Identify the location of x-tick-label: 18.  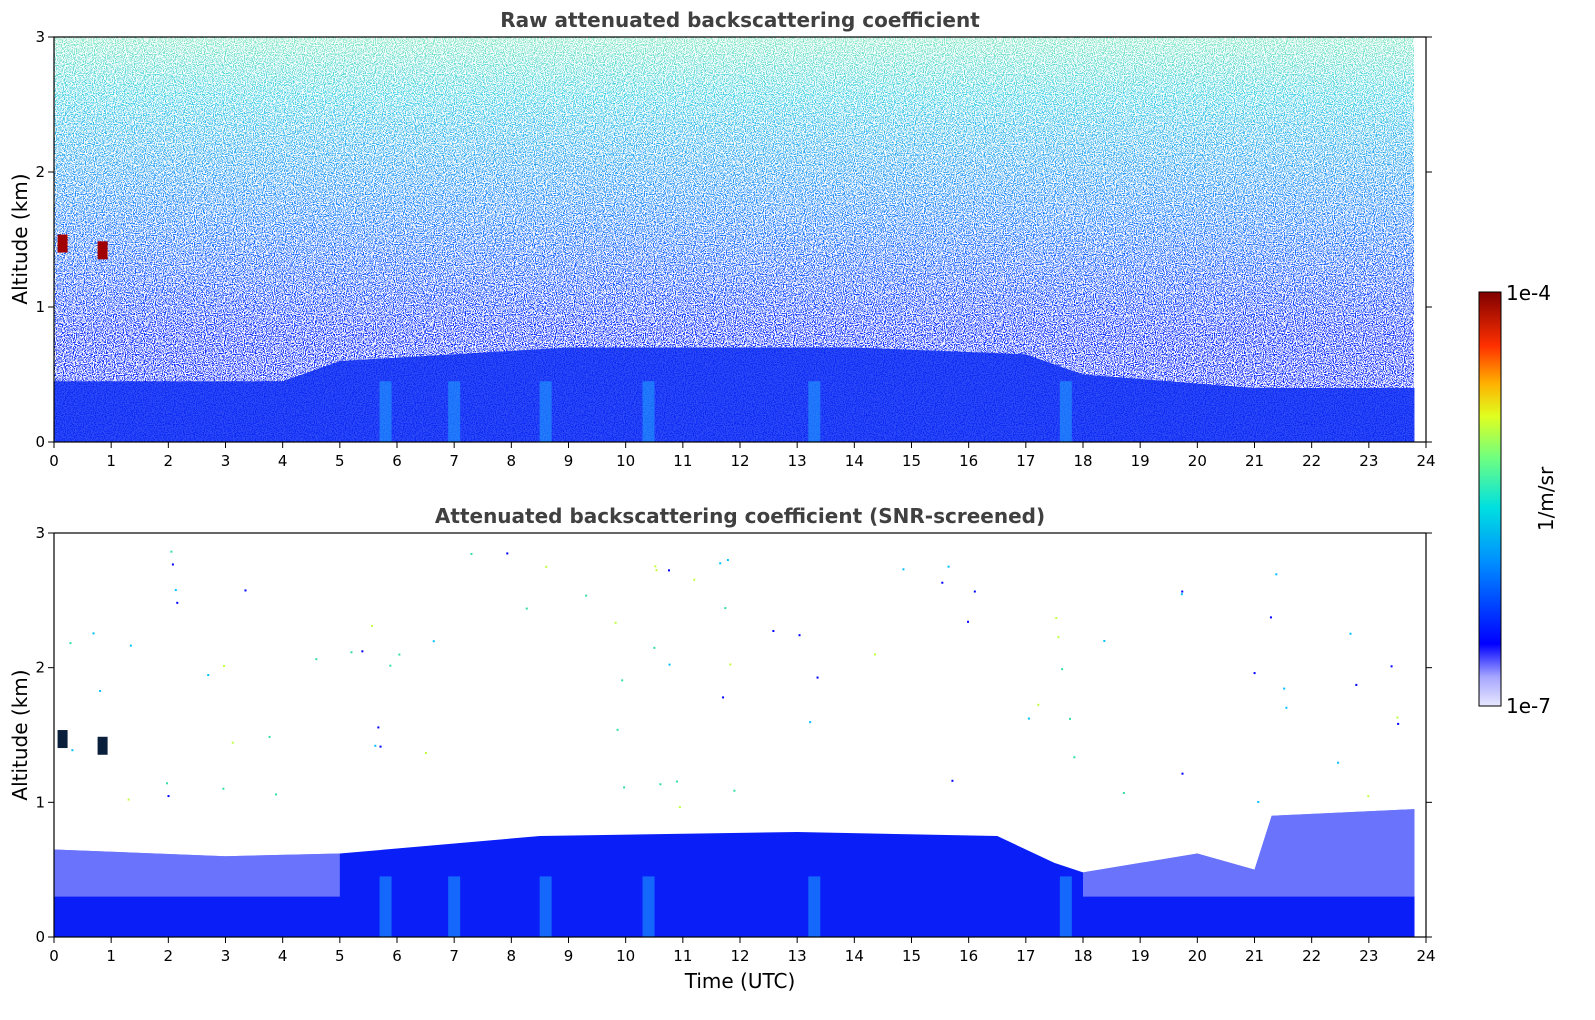
(1082, 956).